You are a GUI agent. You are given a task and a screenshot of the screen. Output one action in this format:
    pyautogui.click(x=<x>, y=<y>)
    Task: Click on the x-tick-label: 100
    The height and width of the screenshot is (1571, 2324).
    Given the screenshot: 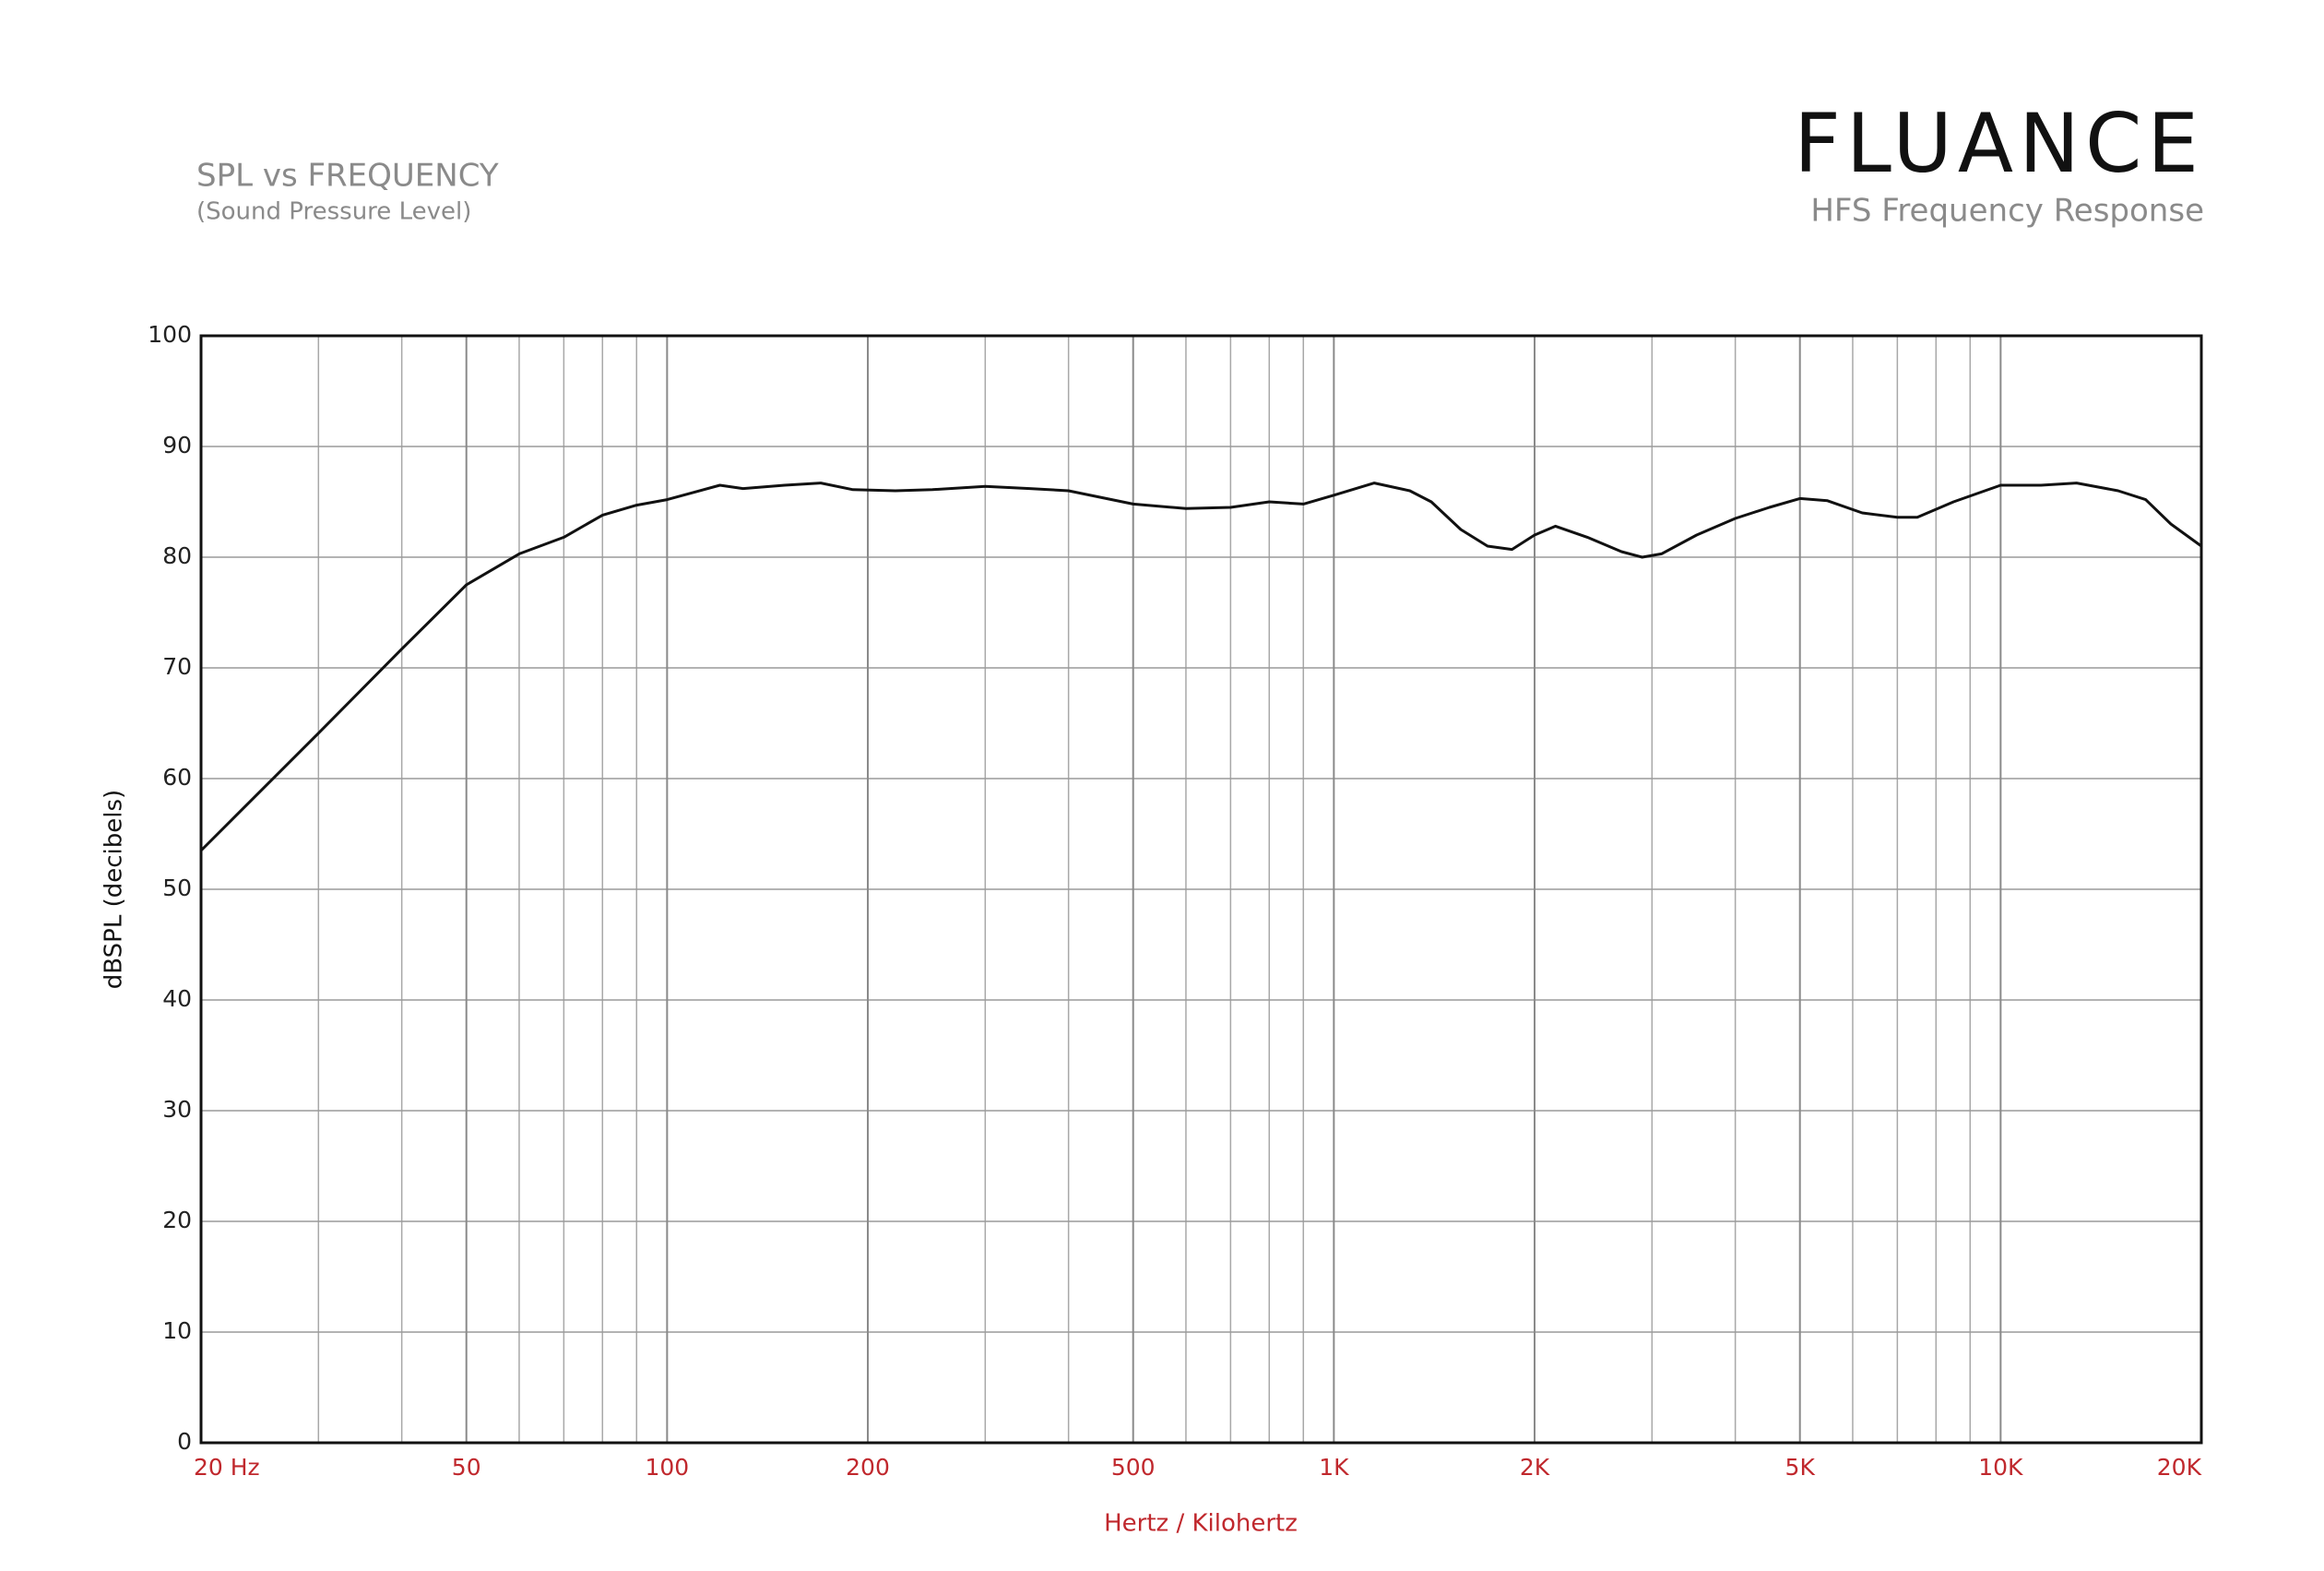 What is the action you would take?
    pyautogui.click(x=667, y=1467)
    